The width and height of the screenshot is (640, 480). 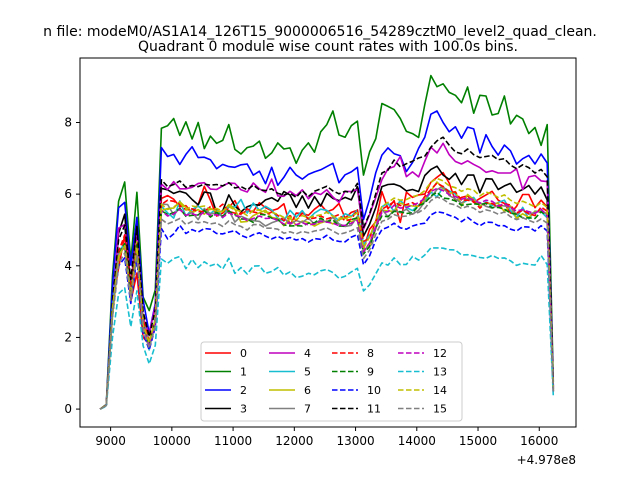 What do you see at coordinates (355, 441) in the screenshot?
I see `x-tick-label: 13000` at bounding box center [355, 441].